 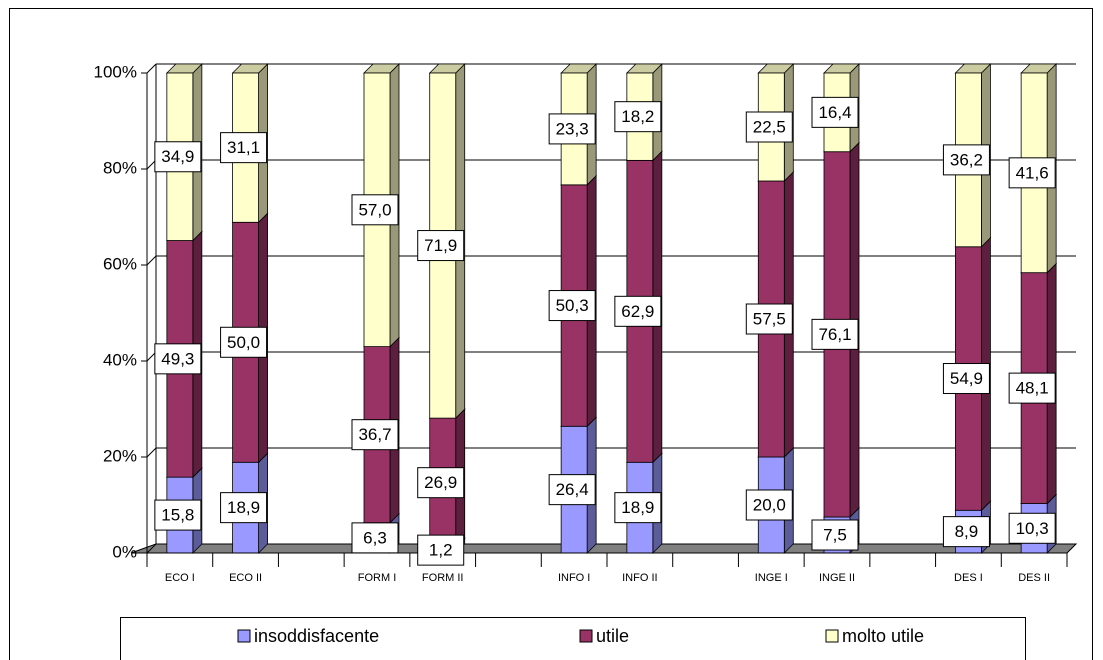 I want to click on data-label-group: 7,5, so click(x=835, y=535).